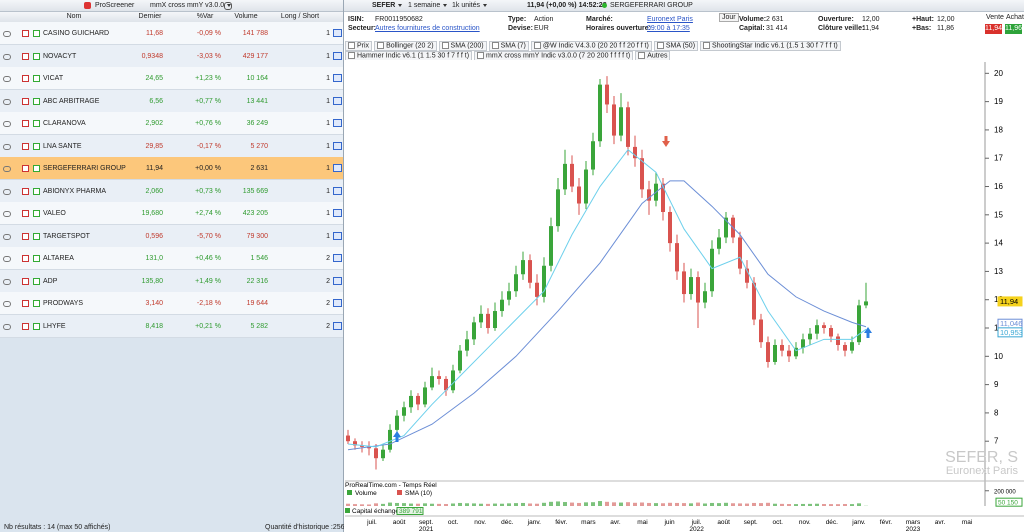 The height and width of the screenshot is (532, 1024). Describe the element at coordinates (668, 28) in the screenshot. I see `info-value: 09:00 à 17:35` at that location.